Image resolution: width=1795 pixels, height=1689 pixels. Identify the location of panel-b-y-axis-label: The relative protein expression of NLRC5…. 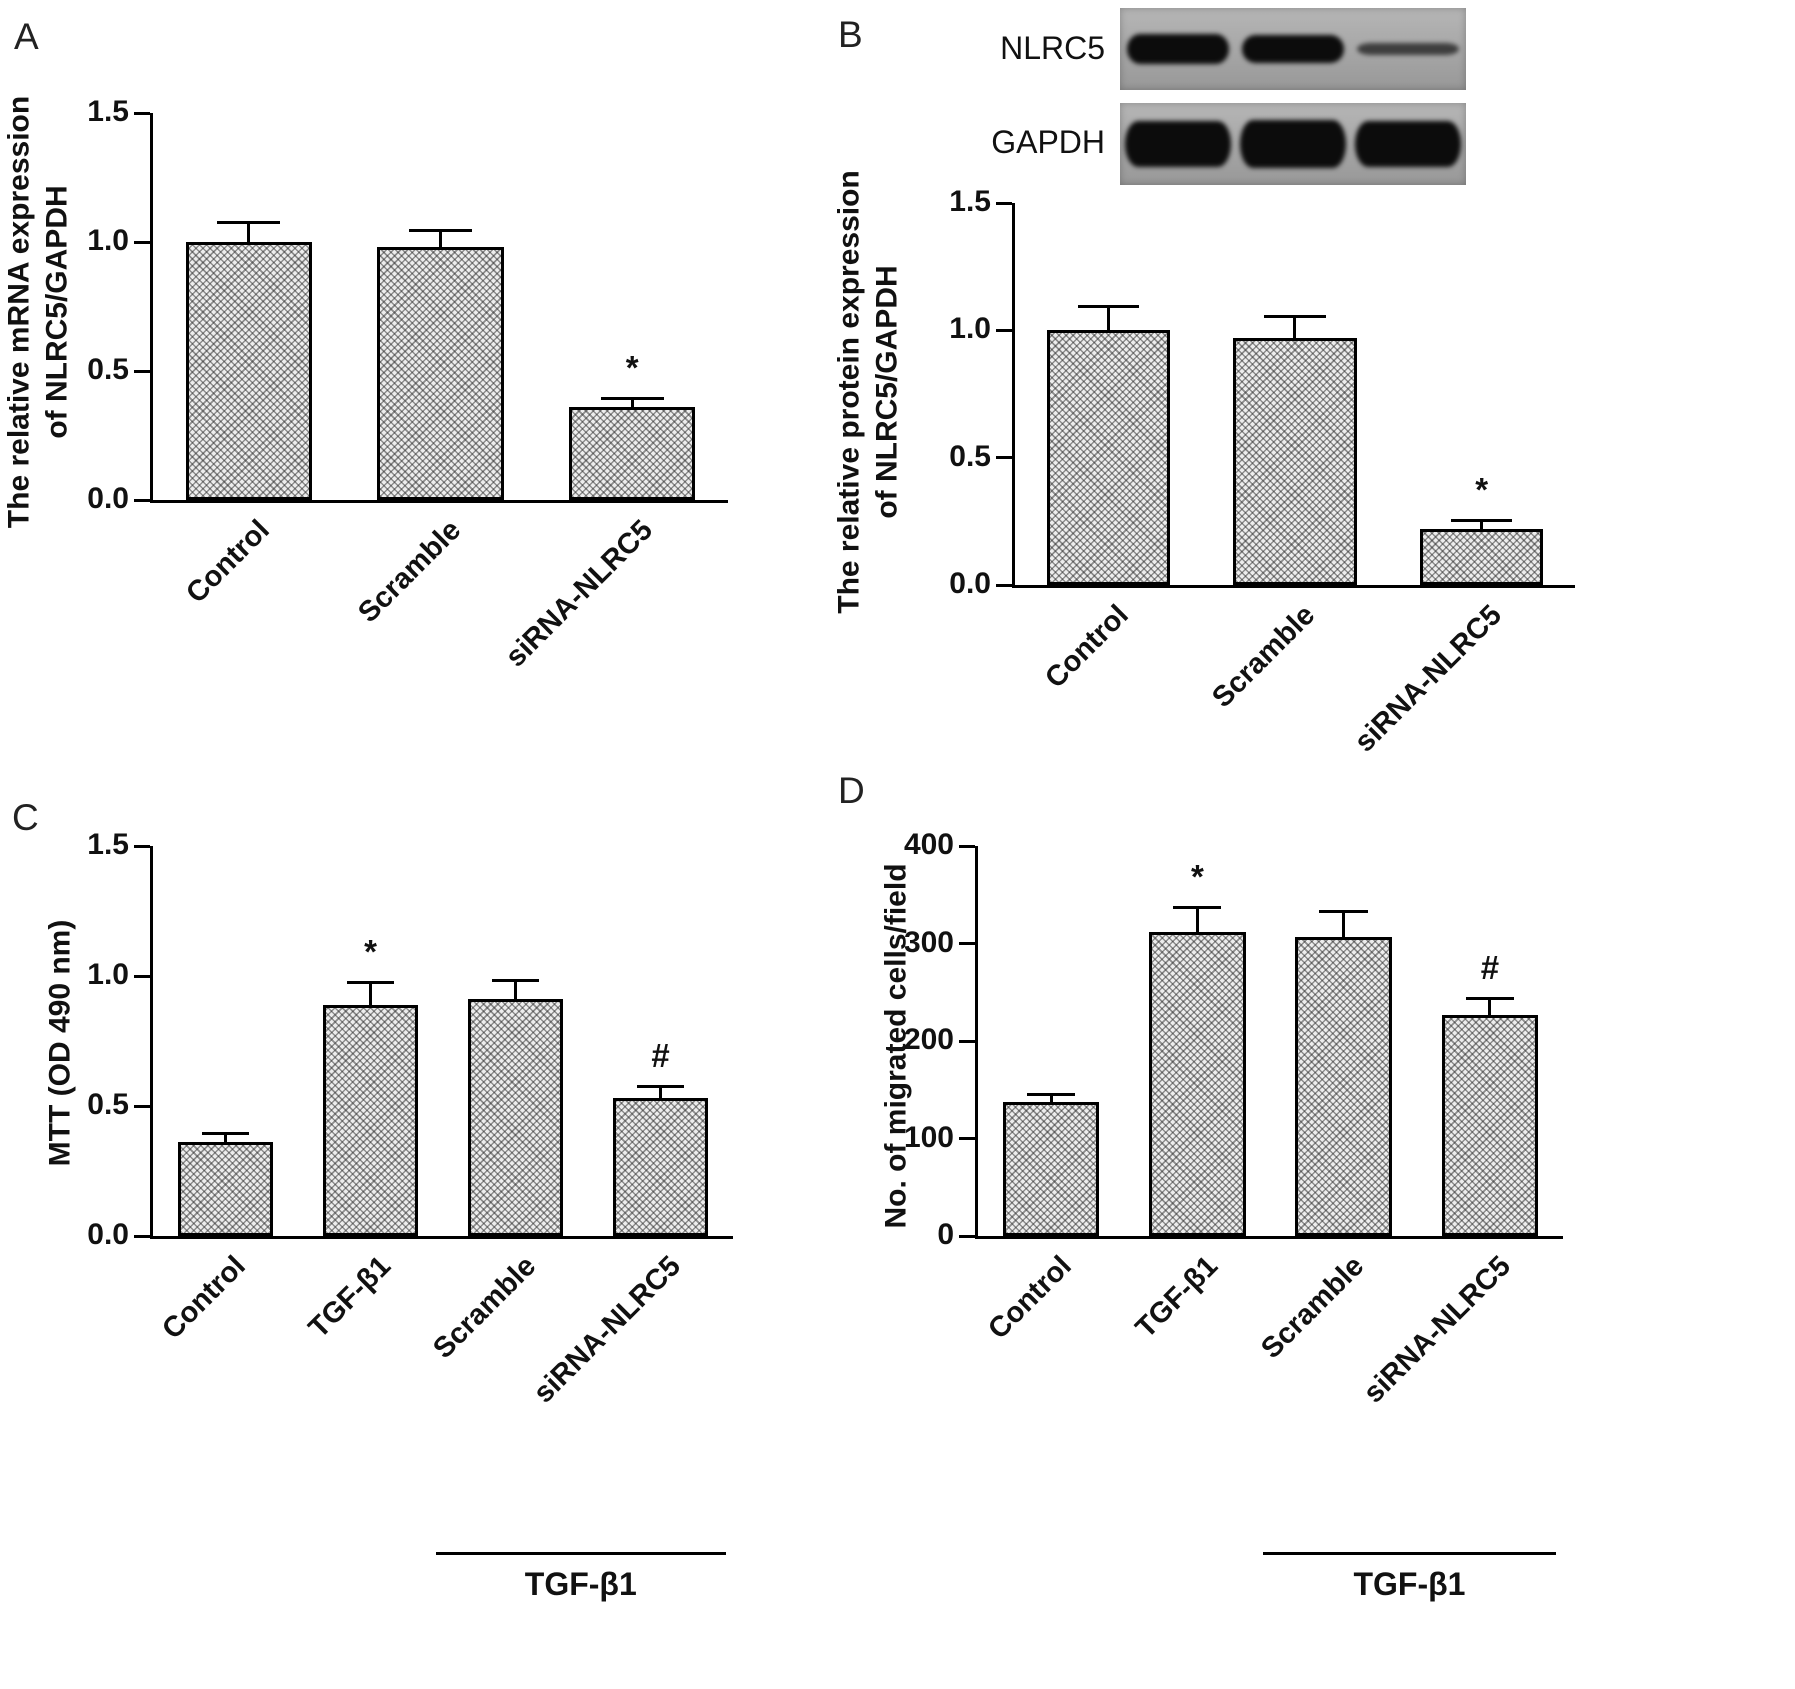
(868, 392).